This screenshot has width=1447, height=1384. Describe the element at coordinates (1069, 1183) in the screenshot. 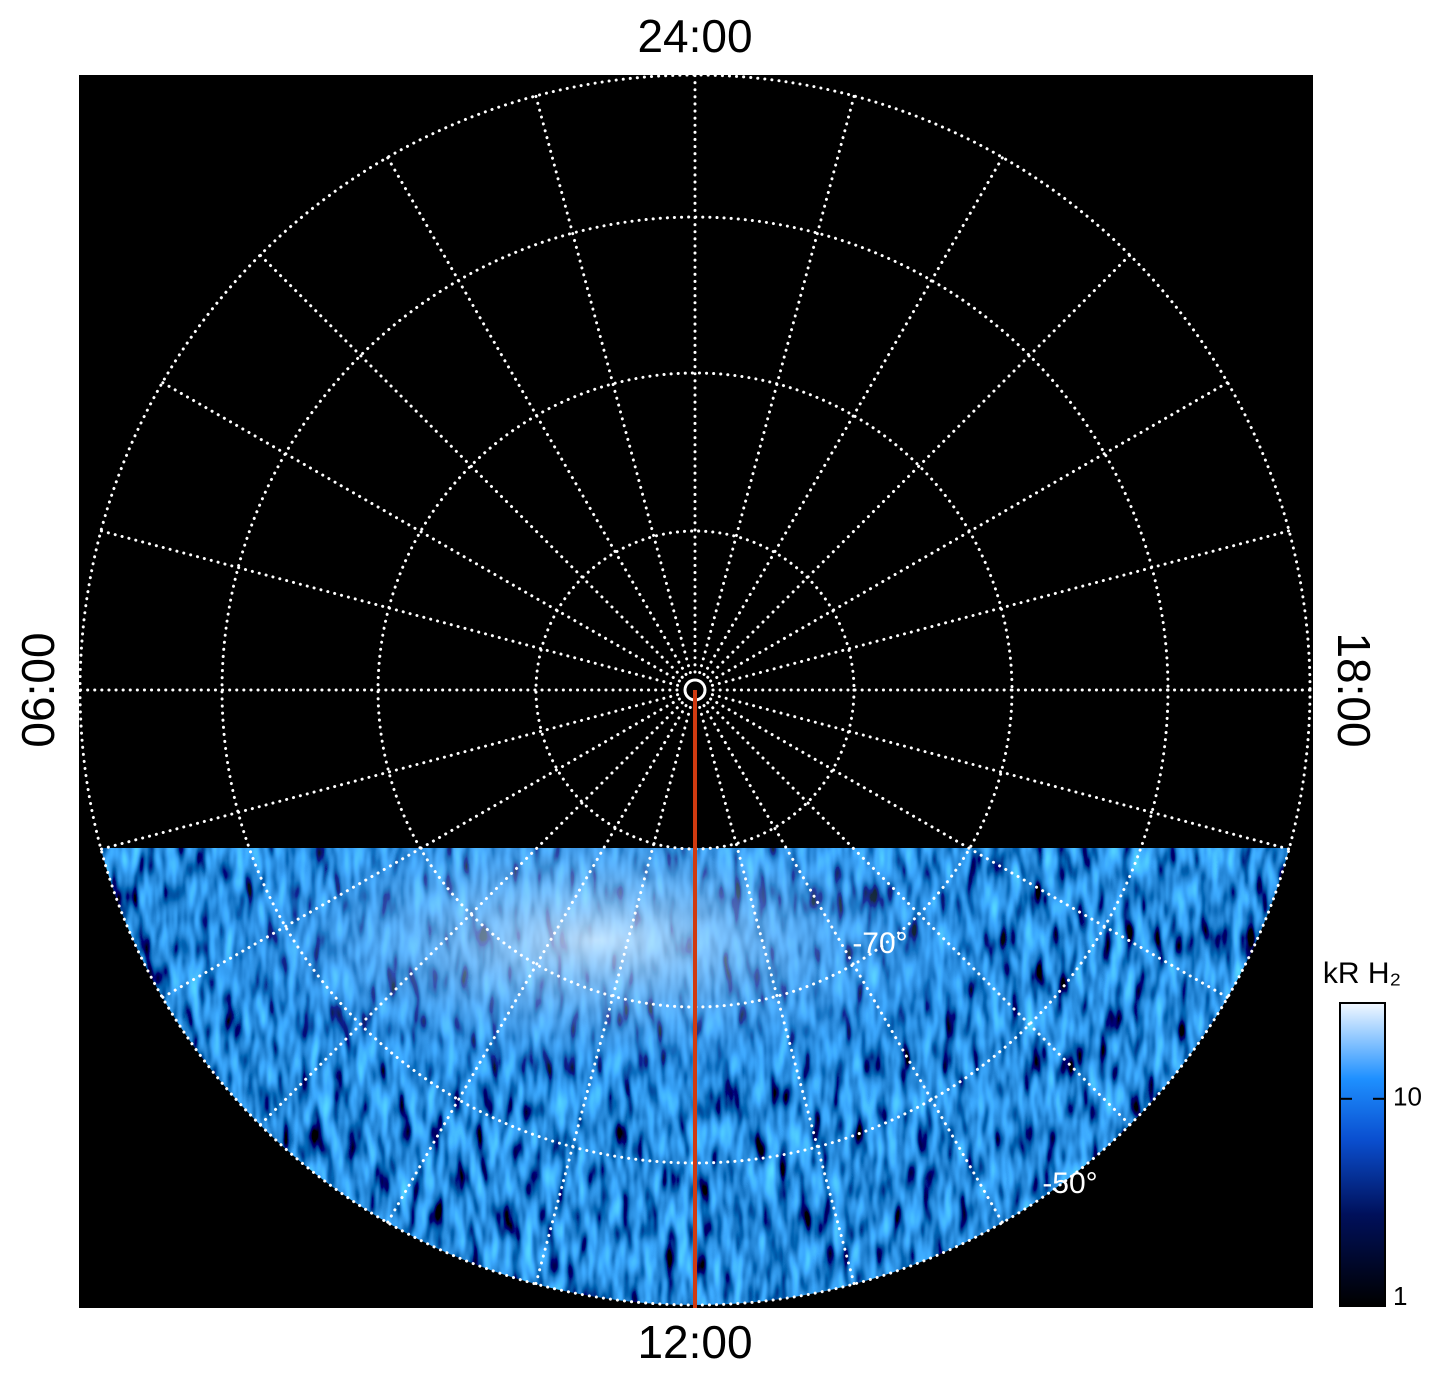

I see `latitude-label: -50°` at that location.